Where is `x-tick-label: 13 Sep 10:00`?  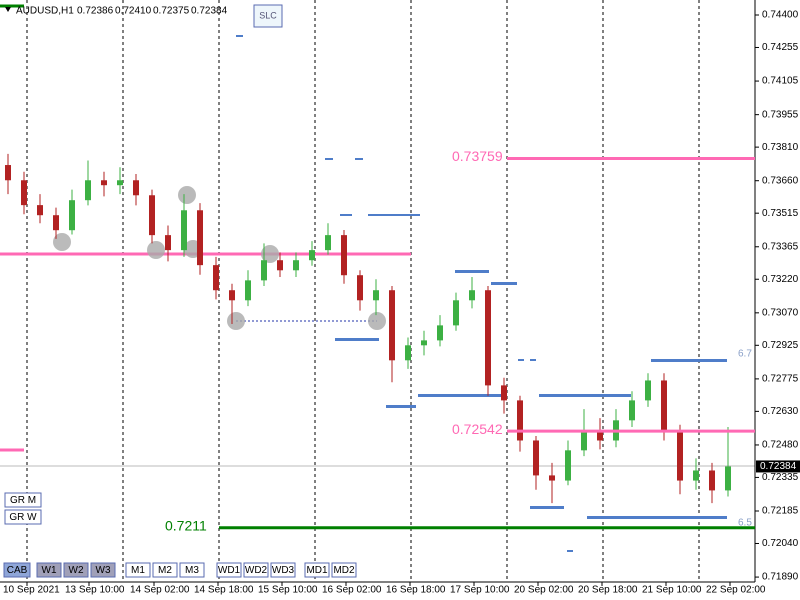
x-tick-label: 13 Sep 10:00 is located at coordinates (95, 590).